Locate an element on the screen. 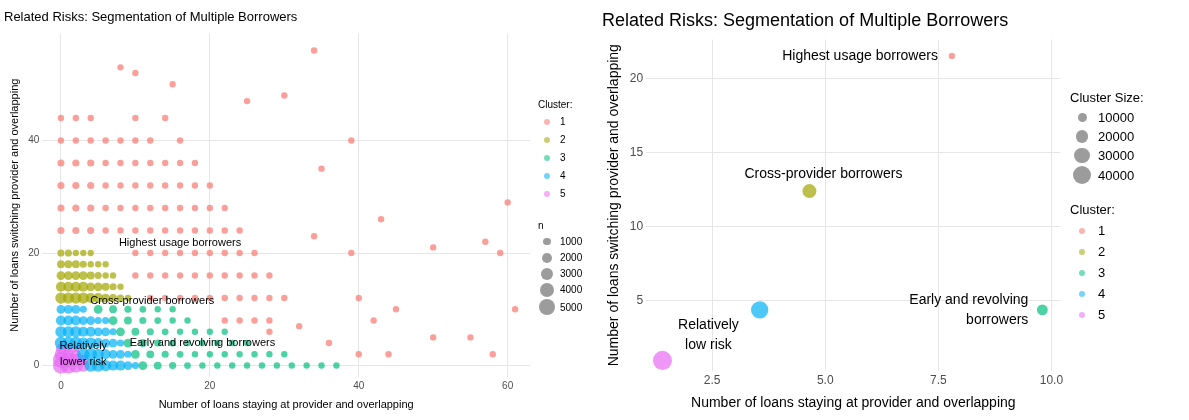 The image size is (1189, 420). legend-label: 2000 is located at coordinates (571, 258).